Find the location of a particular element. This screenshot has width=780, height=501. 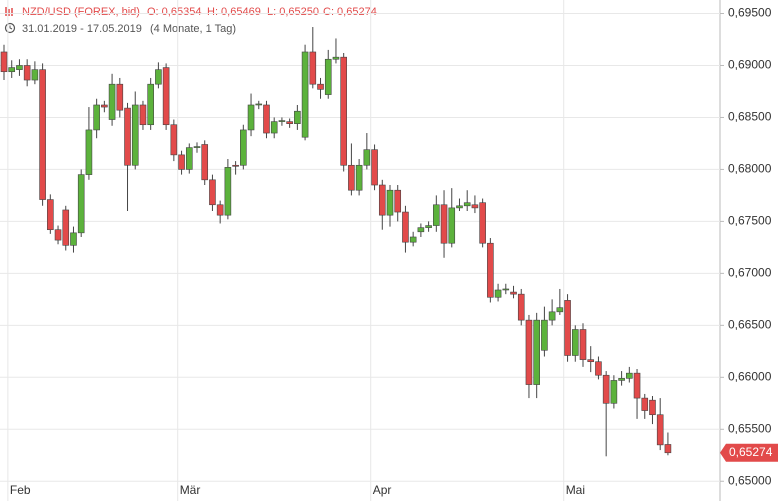

y-tick-label: 0,69500 is located at coordinates (750, 13).